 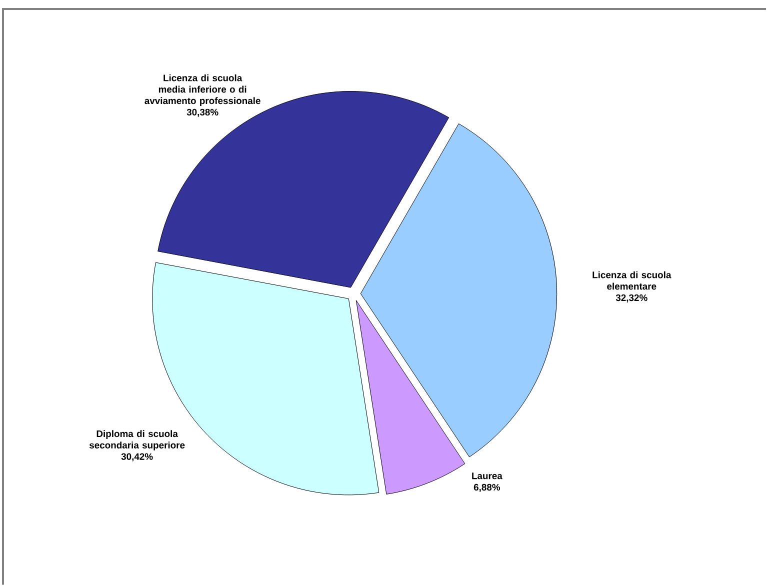 I want to click on data-label: 32,32%, so click(x=632, y=298).